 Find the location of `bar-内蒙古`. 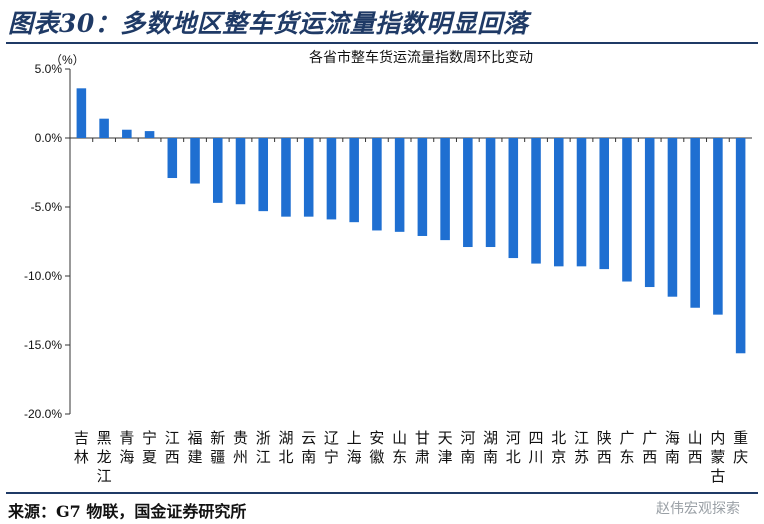

bar-内蒙古 is located at coordinates (718, 226).